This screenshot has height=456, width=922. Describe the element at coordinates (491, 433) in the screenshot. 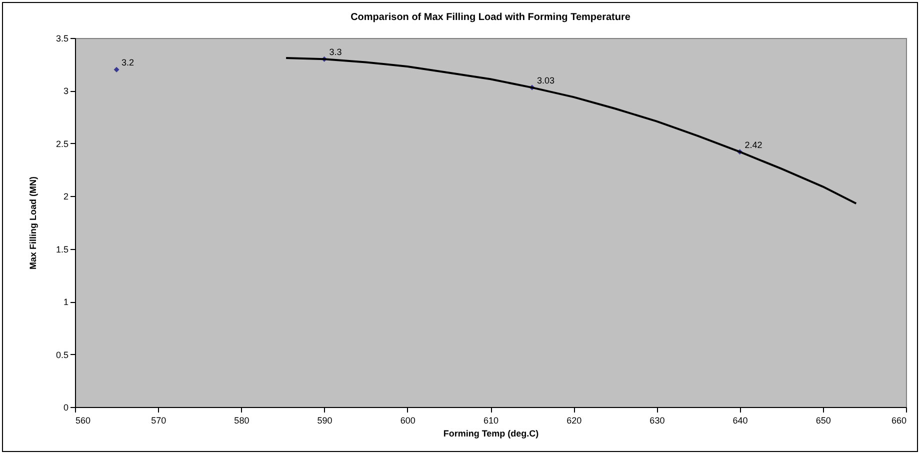

I see `x-axis-title: Forming Temp (deg.C)` at that location.